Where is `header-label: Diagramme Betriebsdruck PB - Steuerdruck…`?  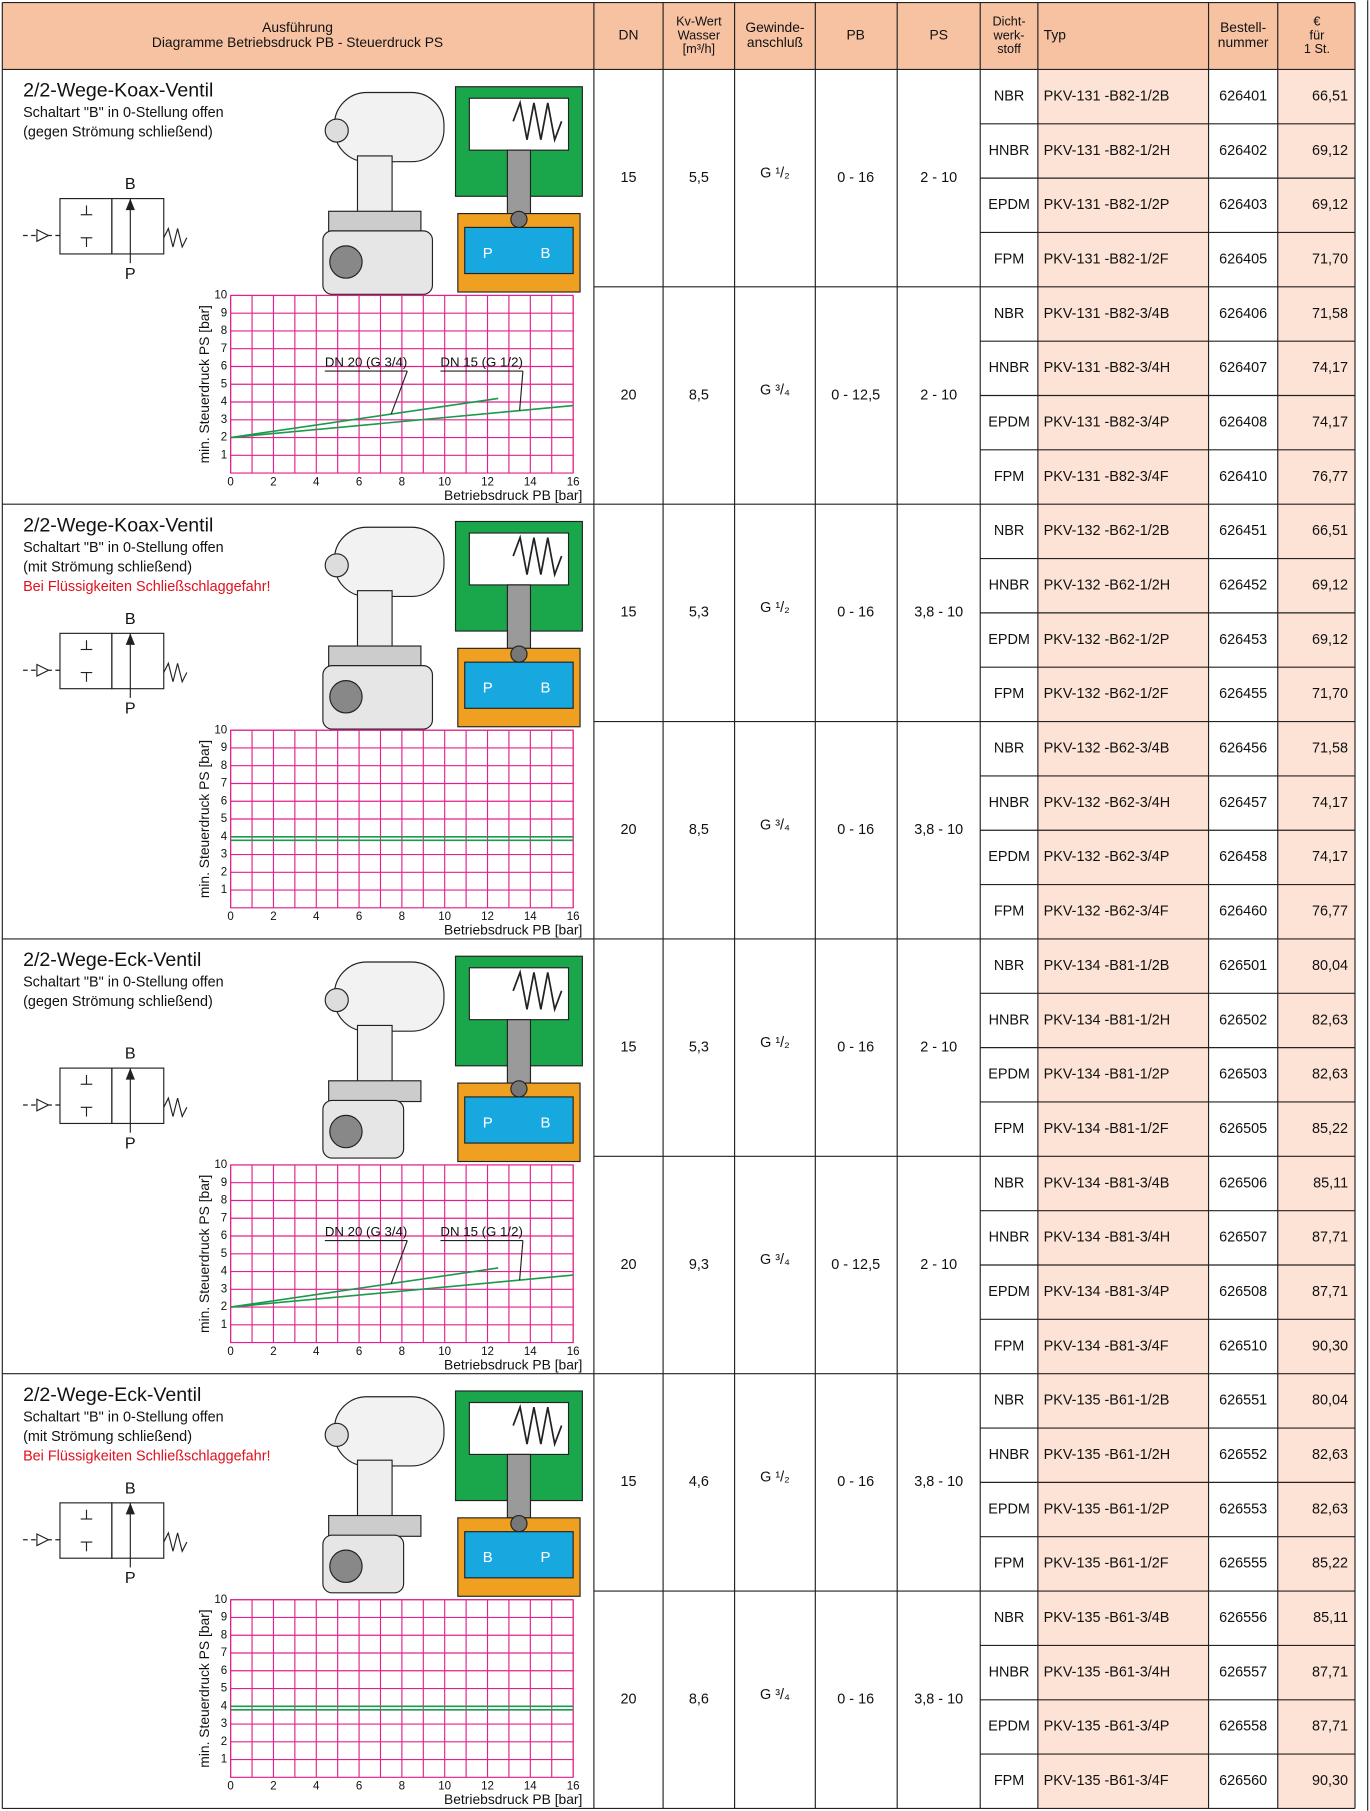 header-label: Diagramme Betriebsdruck PB - Steuerdruck… is located at coordinates (297, 42).